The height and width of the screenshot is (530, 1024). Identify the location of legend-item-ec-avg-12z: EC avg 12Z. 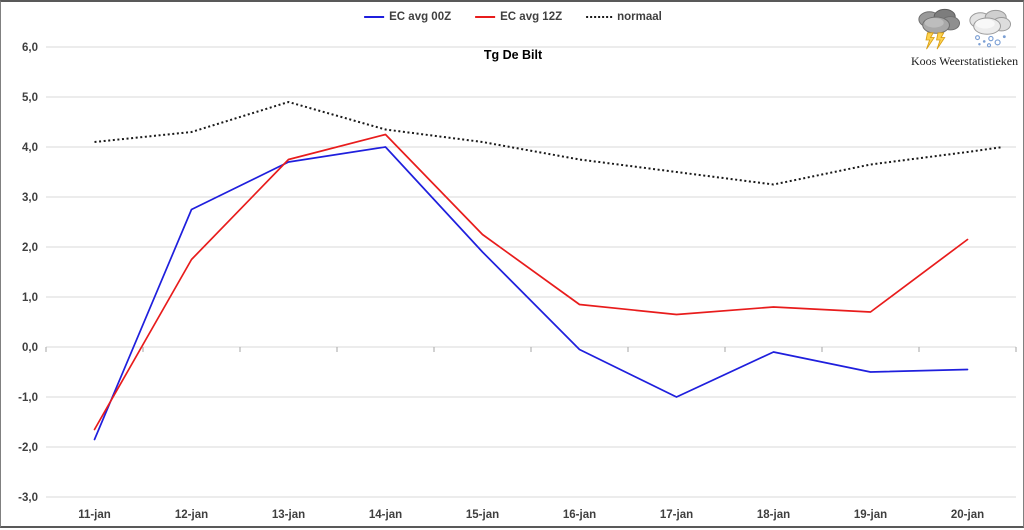
(518, 17).